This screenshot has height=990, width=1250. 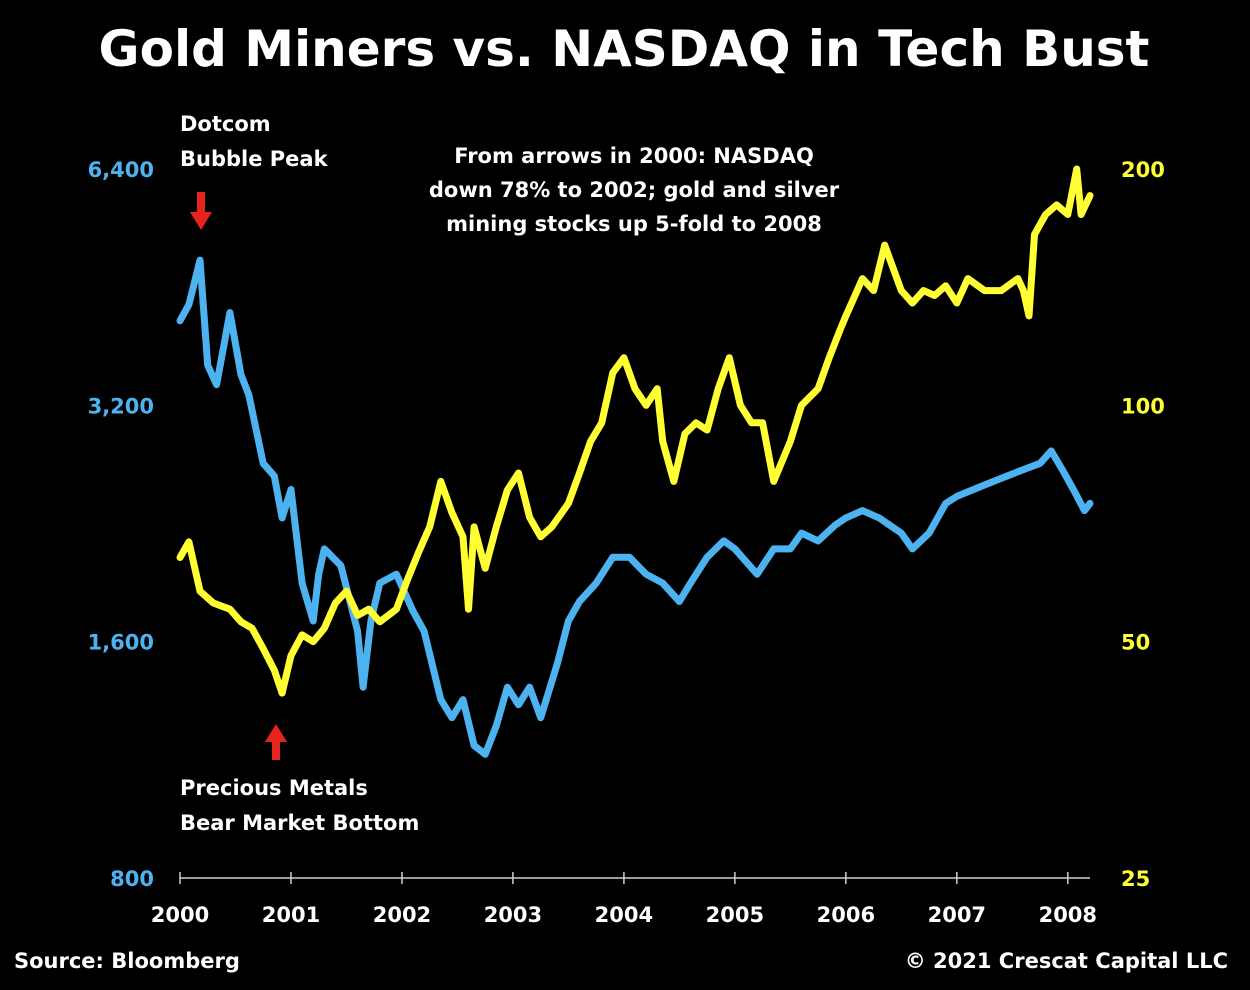 I want to click on bottom-annotation-line2: Bear Market Bottom, so click(x=299, y=823).